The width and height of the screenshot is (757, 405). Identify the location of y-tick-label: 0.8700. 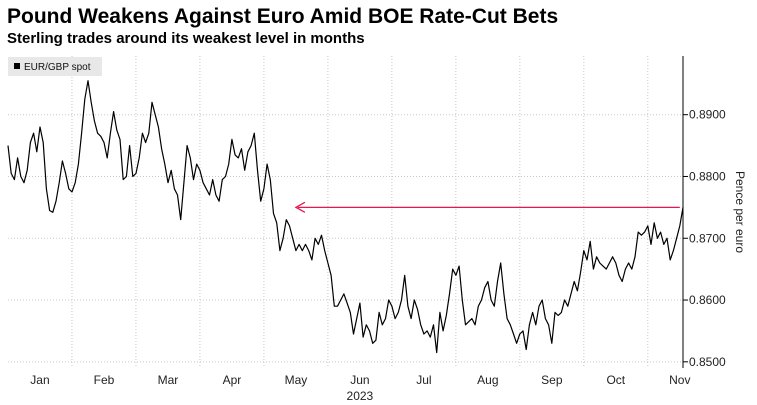
(707, 238).